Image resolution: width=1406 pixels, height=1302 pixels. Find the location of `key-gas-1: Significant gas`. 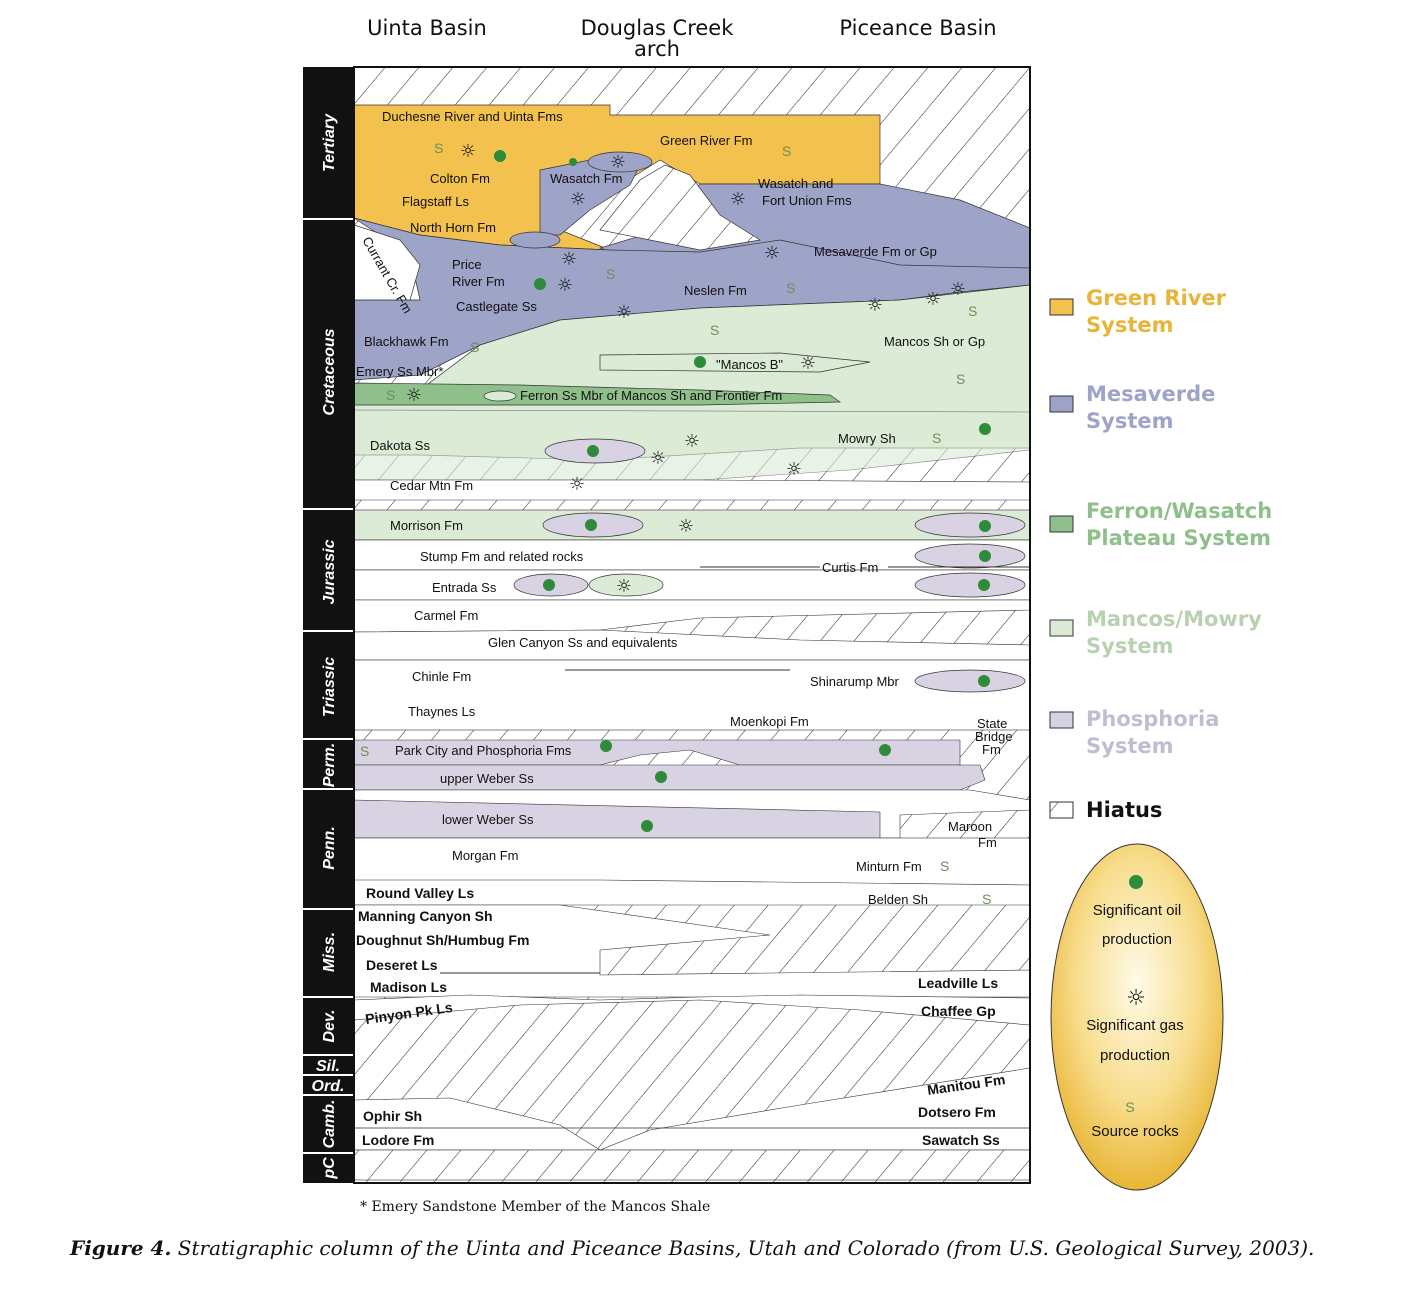

key-gas-1: Significant gas is located at coordinates (1135, 1025).